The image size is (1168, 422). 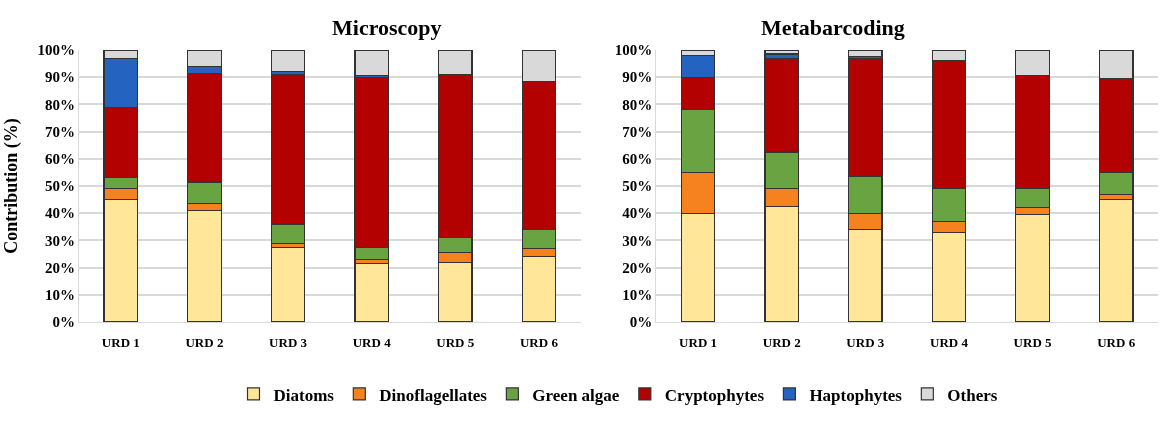 What do you see at coordinates (433, 395) in the screenshot?
I see `legend-label: Dinoflagellates` at bounding box center [433, 395].